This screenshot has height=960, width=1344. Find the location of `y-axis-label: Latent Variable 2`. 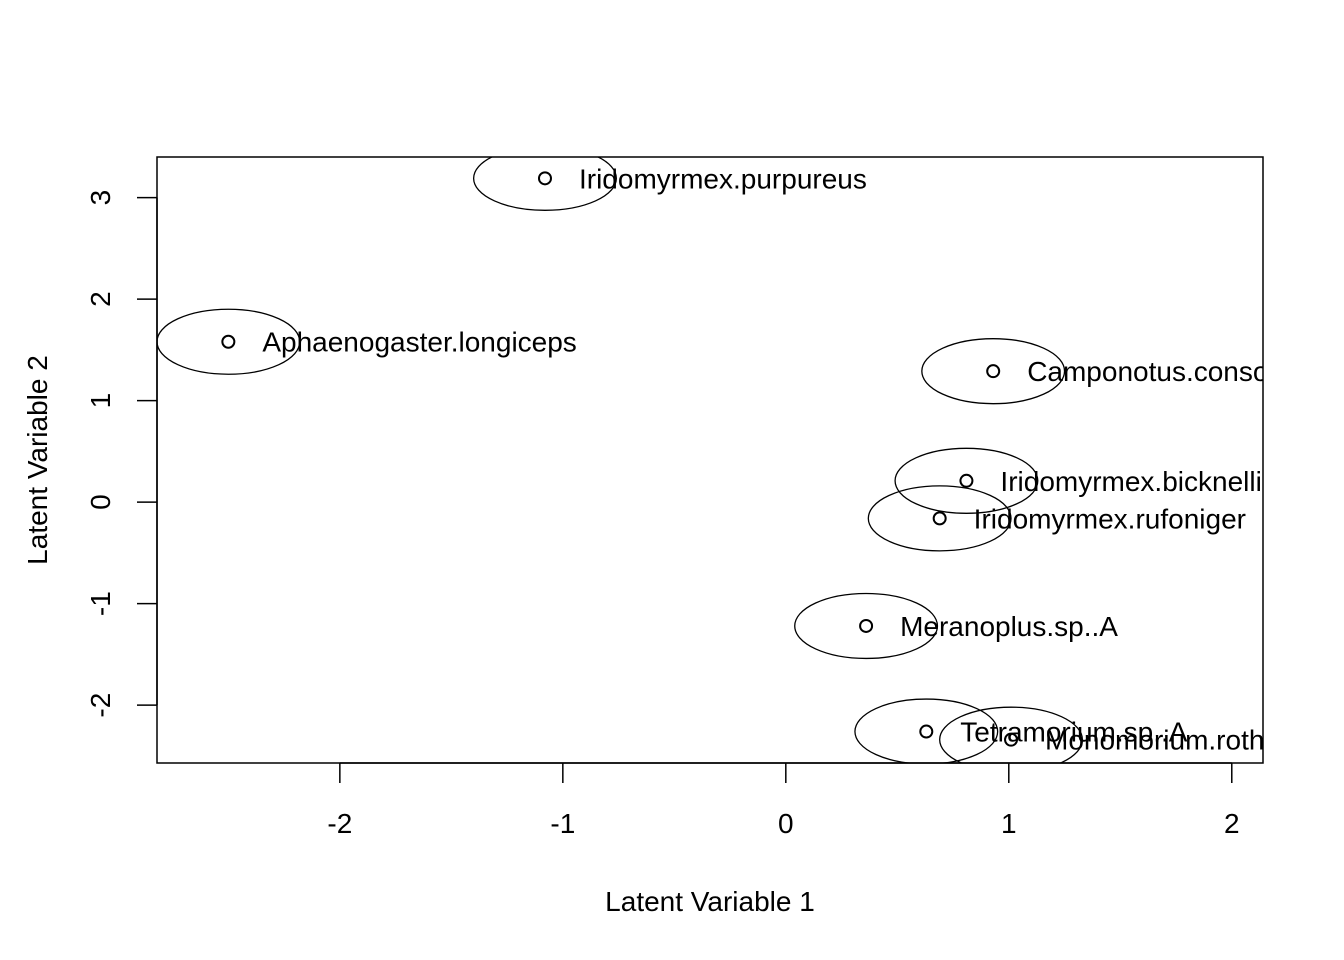

y-axis-label: Latent Variable 2 is located at coordinates (37, 460).